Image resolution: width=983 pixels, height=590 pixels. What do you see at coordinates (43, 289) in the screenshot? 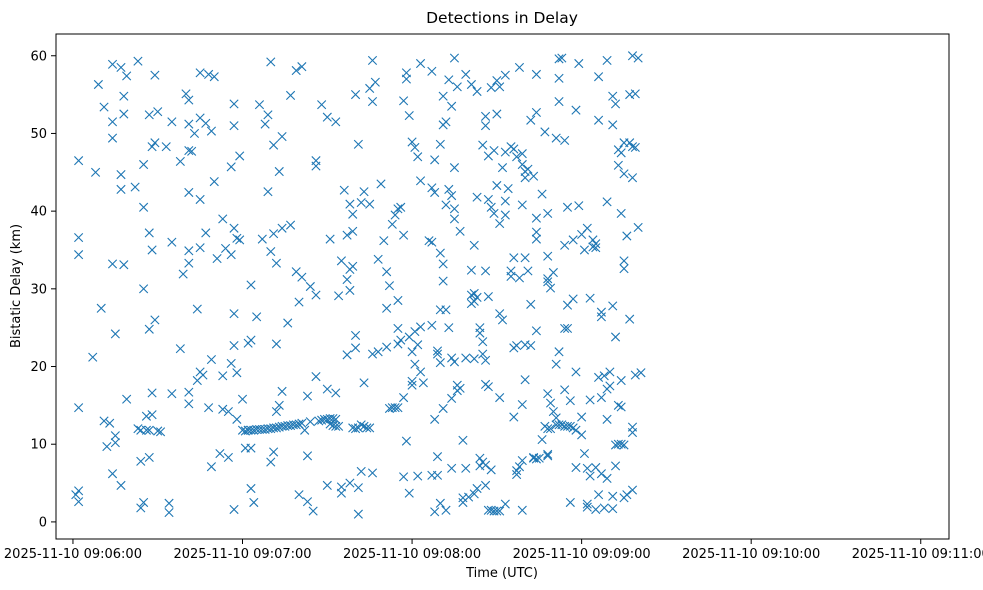
I see `y-axis: 0 10 20 30 40 50 60` at bounding box center [43, 289].